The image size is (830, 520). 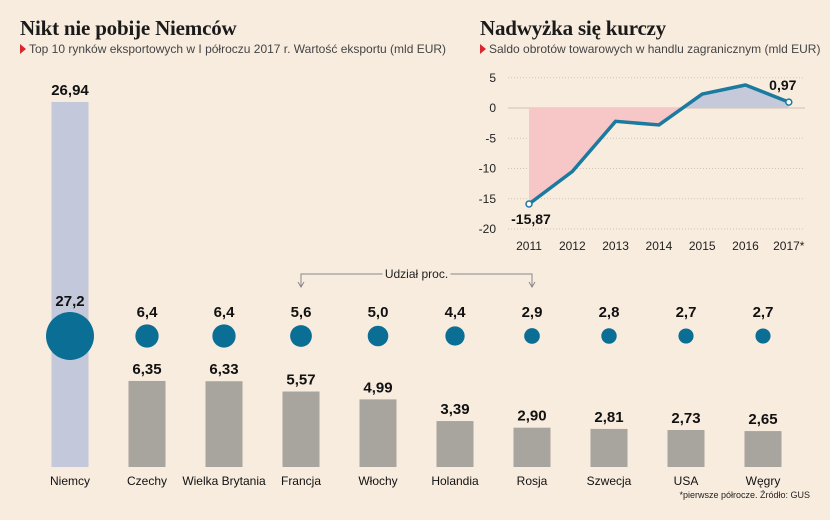 I want to click on share-label: Udział proc., so click(x=416, y=274).